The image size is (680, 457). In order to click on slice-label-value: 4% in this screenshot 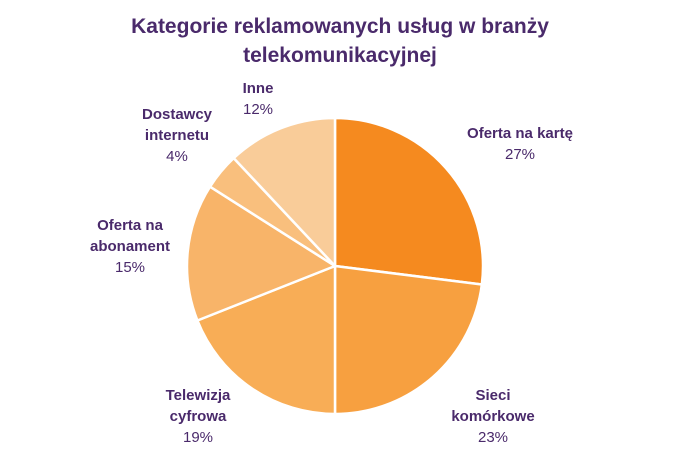, I will do `click(177, 156)`.